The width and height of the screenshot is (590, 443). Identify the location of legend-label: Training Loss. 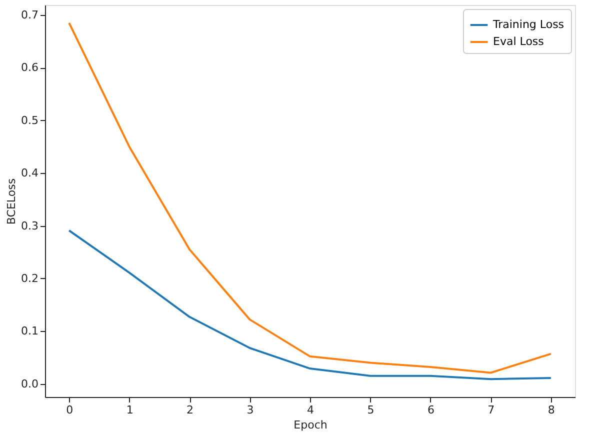
(528, 24).